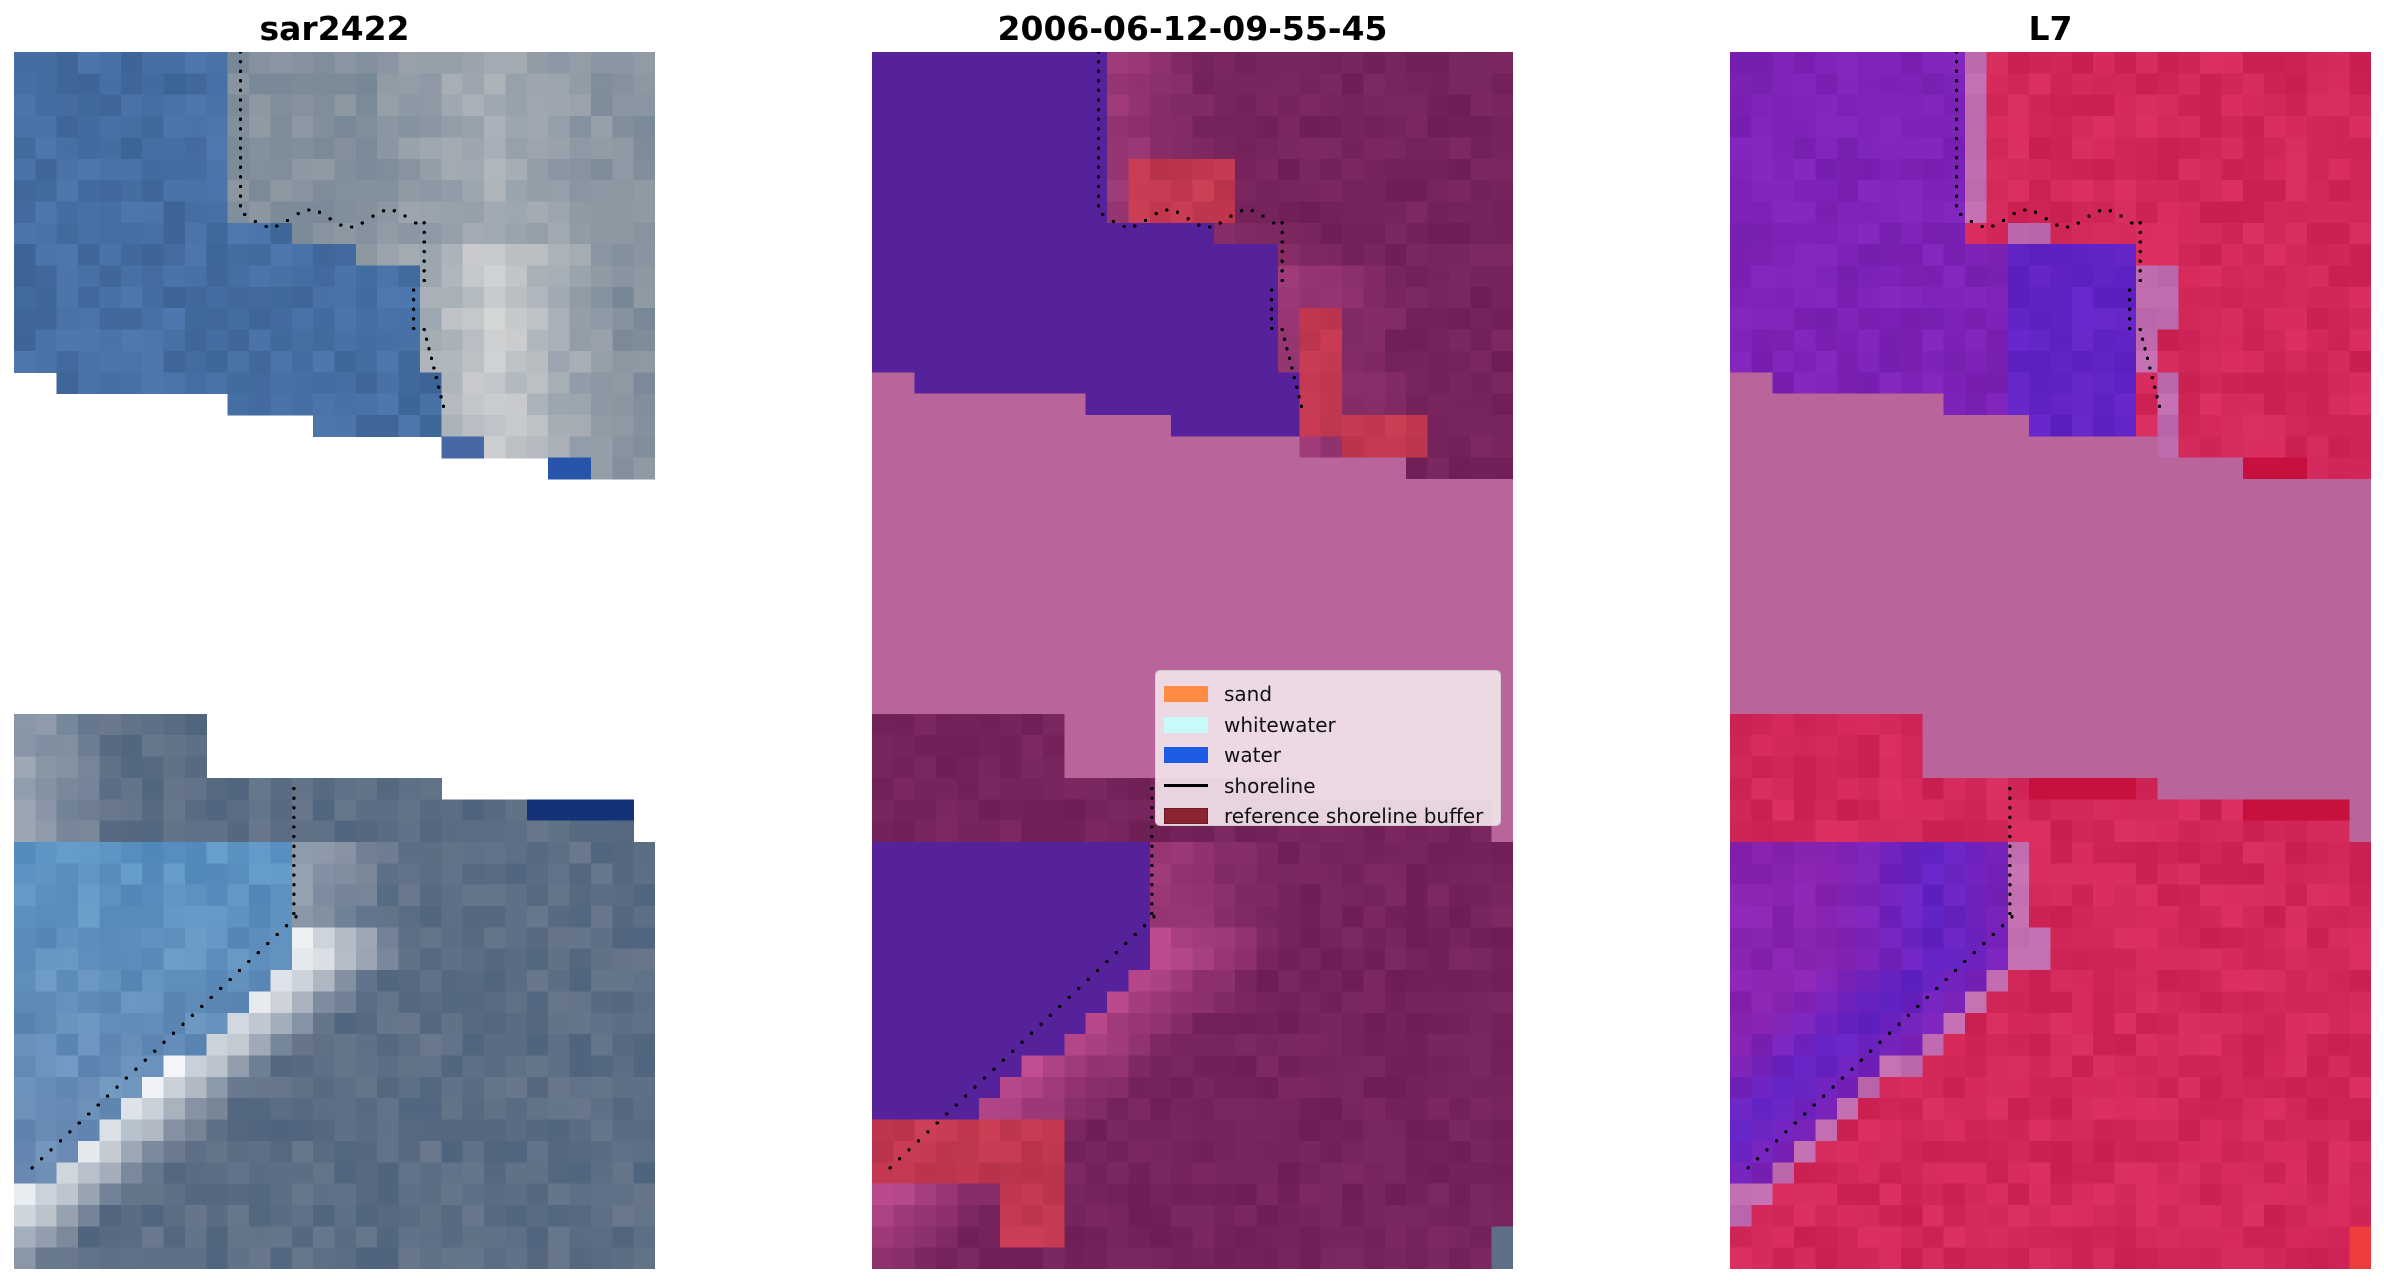 The image size is (2384, 1283). I want to click on panel-title-satellite: L7, so click(2050, 28).